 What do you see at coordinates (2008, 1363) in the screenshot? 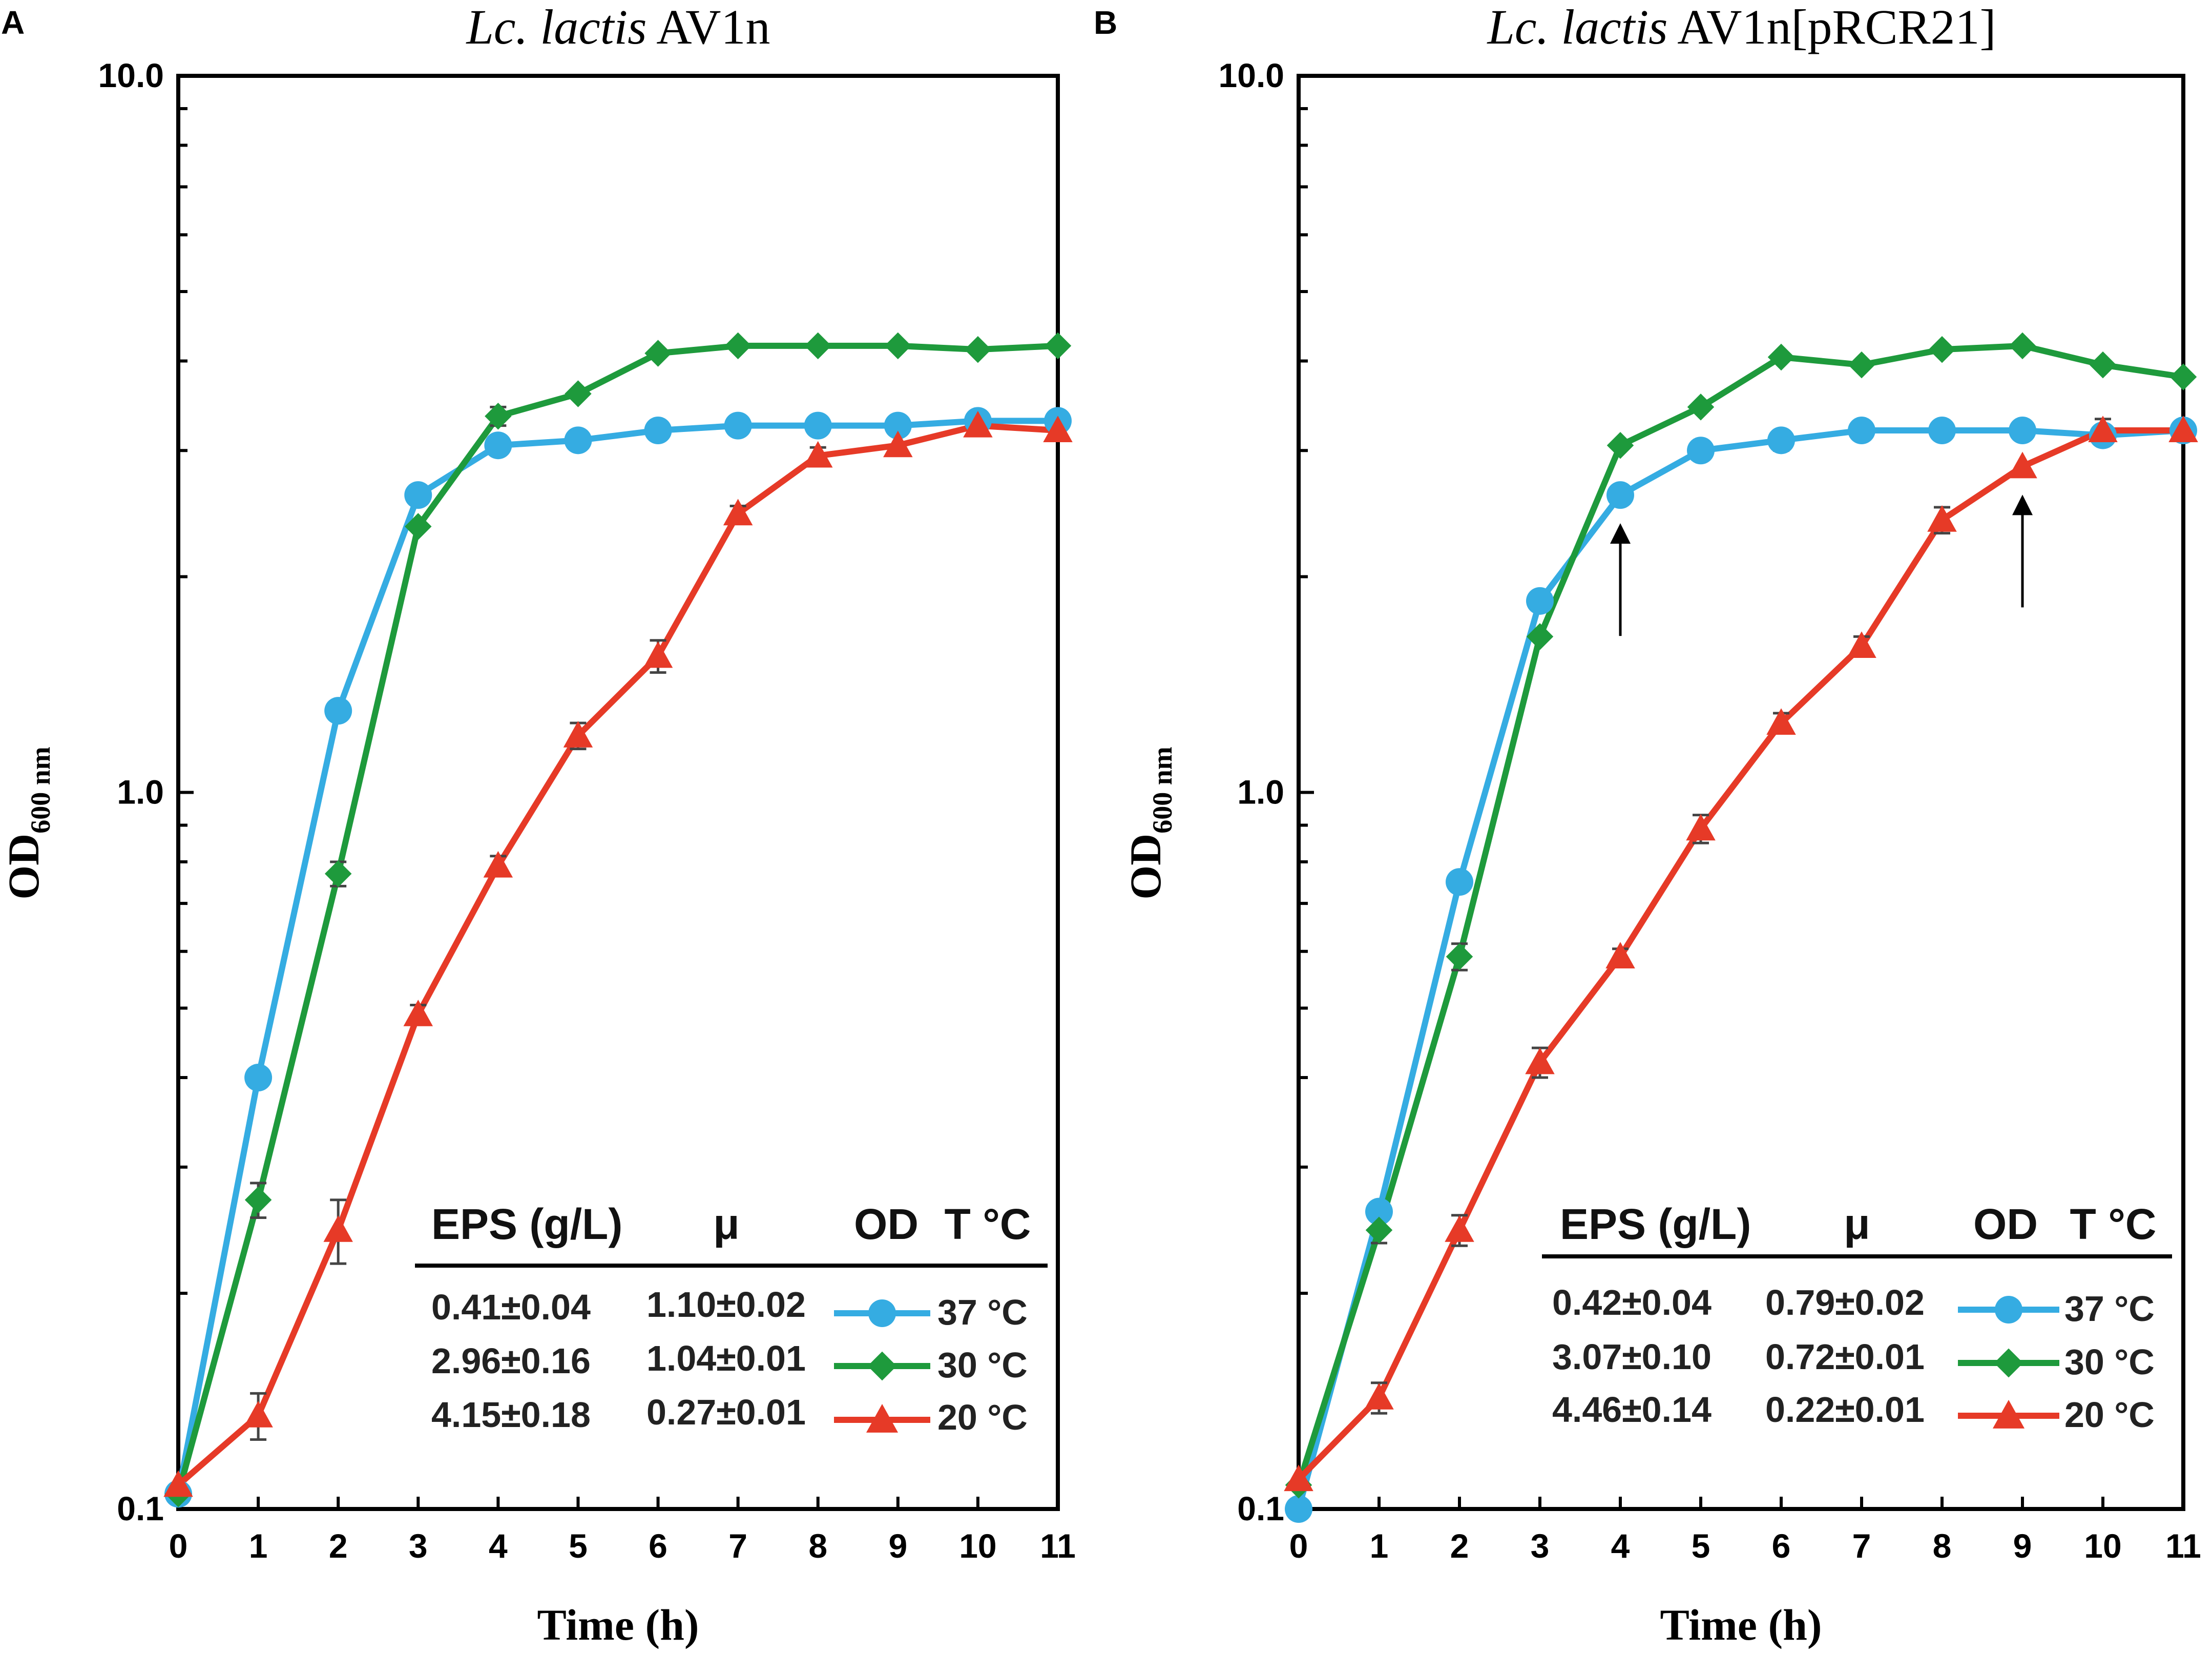
I see `legend-b-swatch-marker-diamond` at bounding box center [2008, 1363].